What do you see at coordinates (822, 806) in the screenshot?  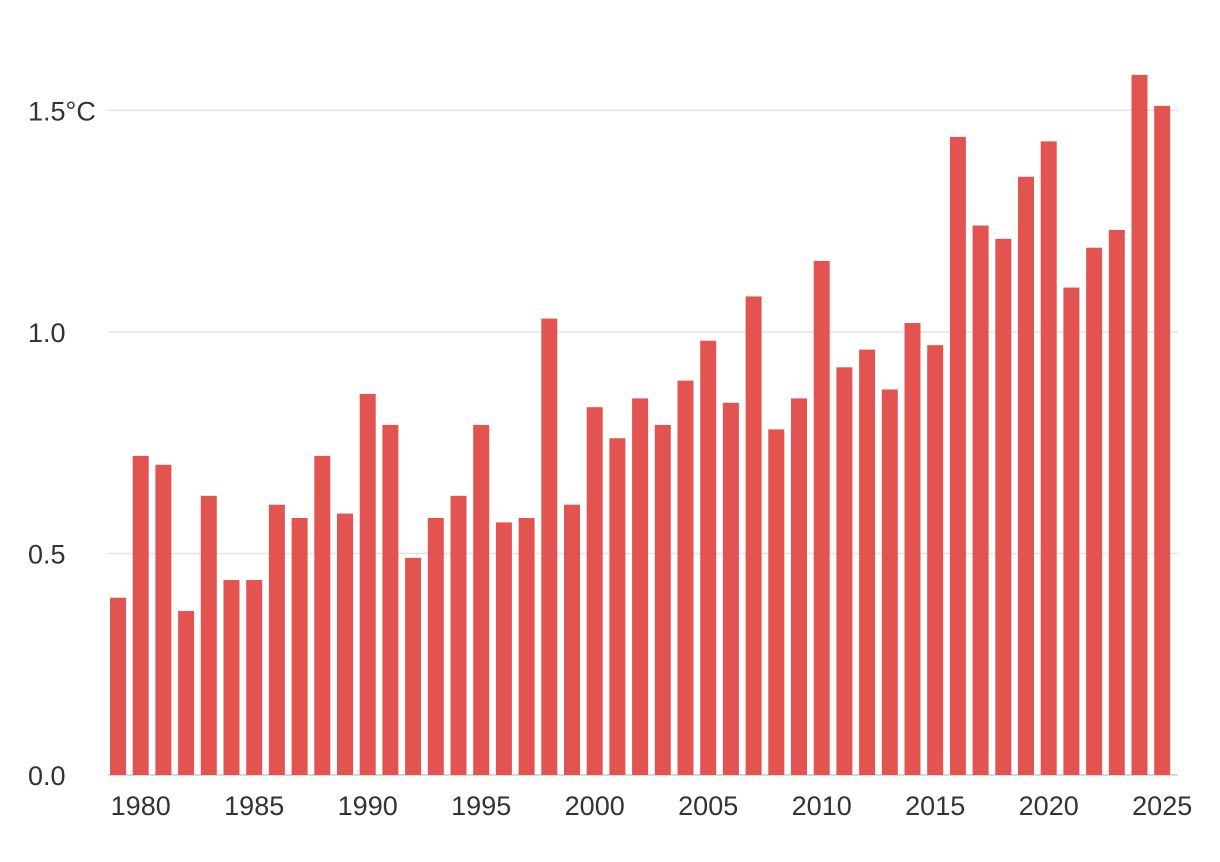 I see `x-tick-label-2010: 2010` at bounding box center [822, 806].